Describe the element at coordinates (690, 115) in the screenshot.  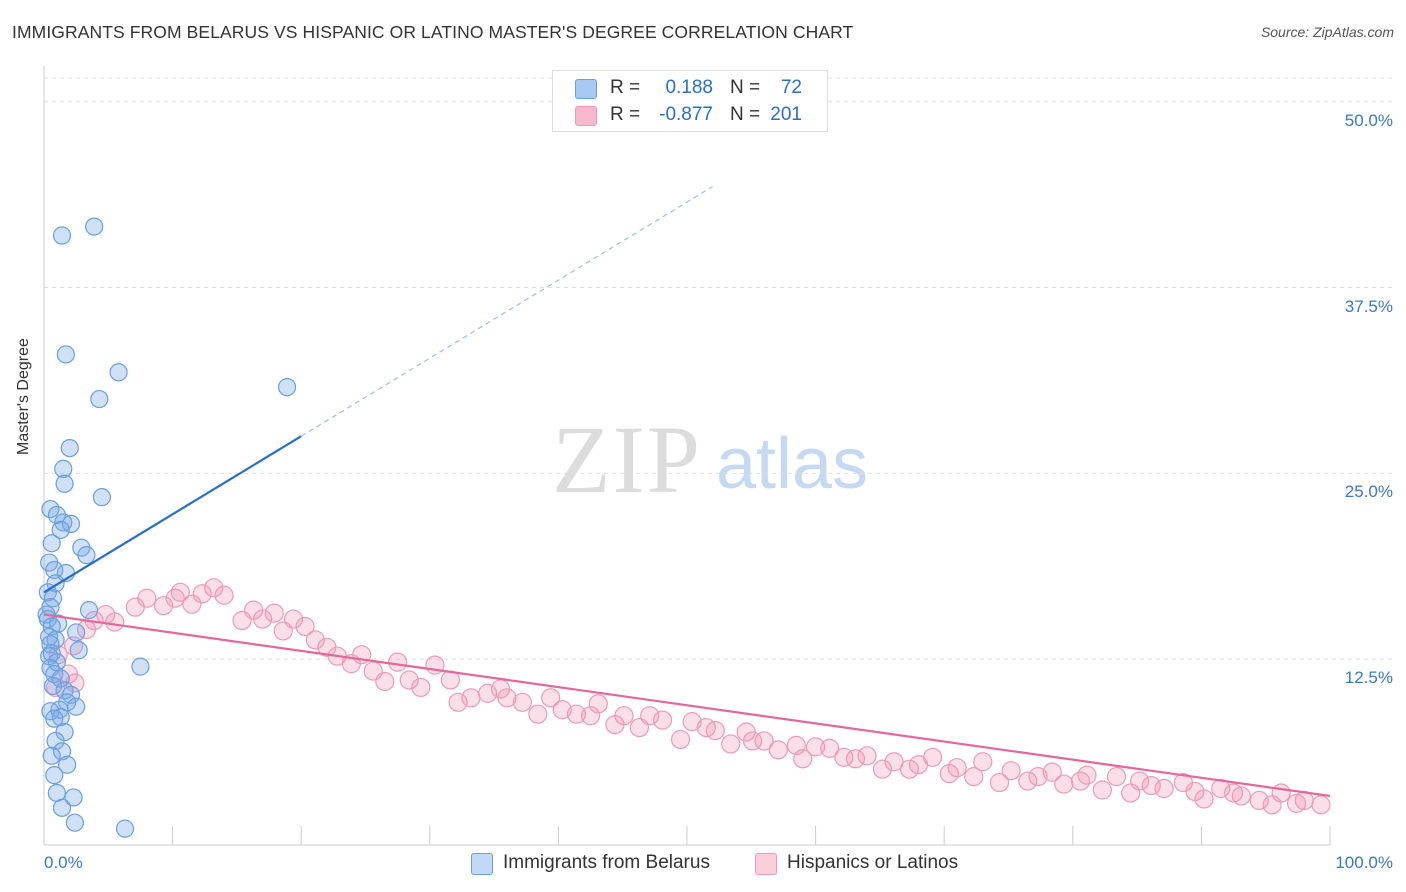
I see `legend-row-hispanics: R = -0.877 N = 201` at that location.